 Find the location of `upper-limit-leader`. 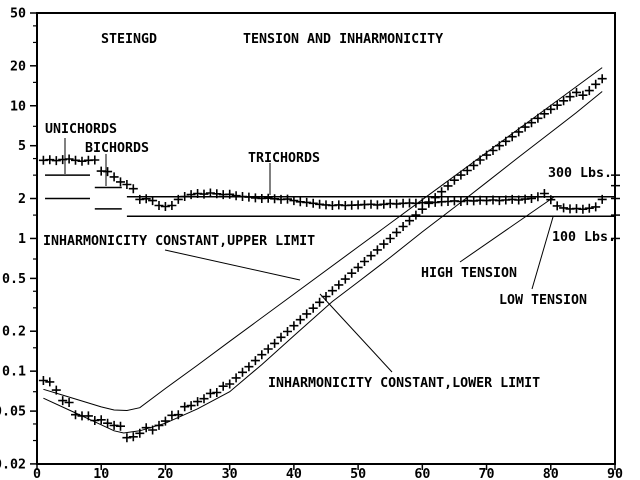

upper-limit-leader is located at coordinates (232, 265).